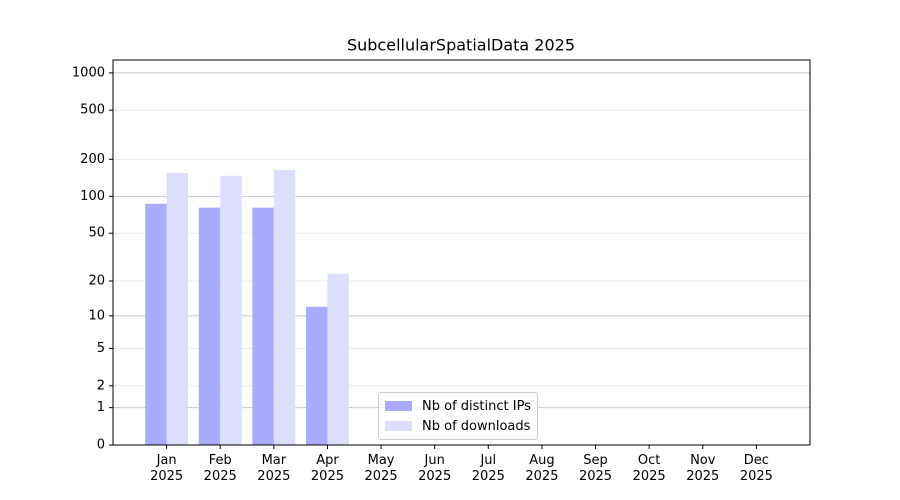 The width and height of the screenshot is (900, 500). What do you see at coordinates (92, 110) in the screenshot?
I see `y-tick-label: 500` at bounding box center [92, 110].